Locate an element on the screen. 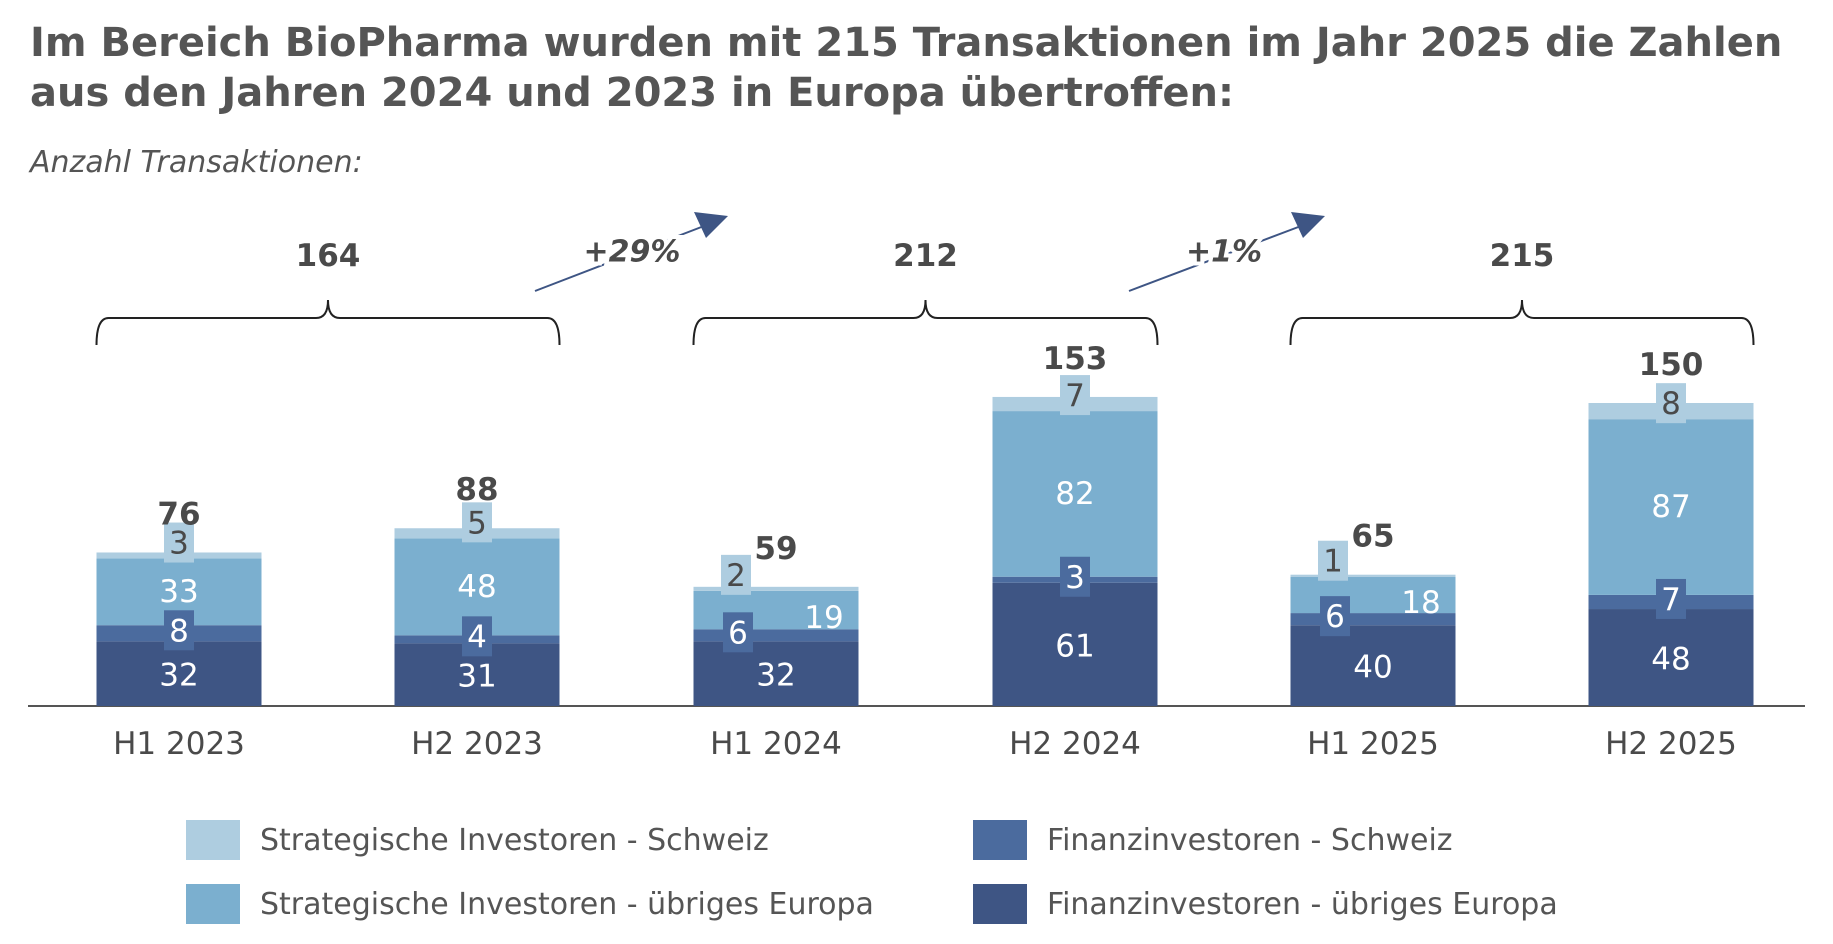 The height and width of the screenshot is (944, 1833). legend-item-fin-europa: Finanzinvestoren - übriges Europa is located at coordinates (1265, 904).